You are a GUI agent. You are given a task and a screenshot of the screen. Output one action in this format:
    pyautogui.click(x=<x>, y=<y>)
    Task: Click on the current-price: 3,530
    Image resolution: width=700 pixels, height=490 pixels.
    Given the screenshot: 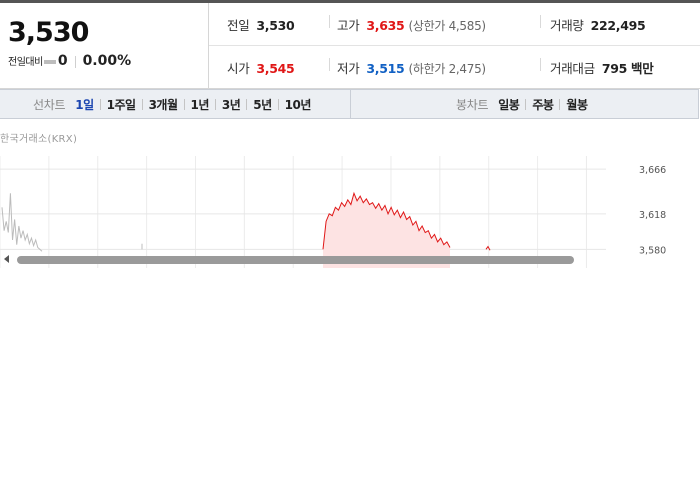 What is the action you would take?
    pyautogui.click(x=48, y=32)
    